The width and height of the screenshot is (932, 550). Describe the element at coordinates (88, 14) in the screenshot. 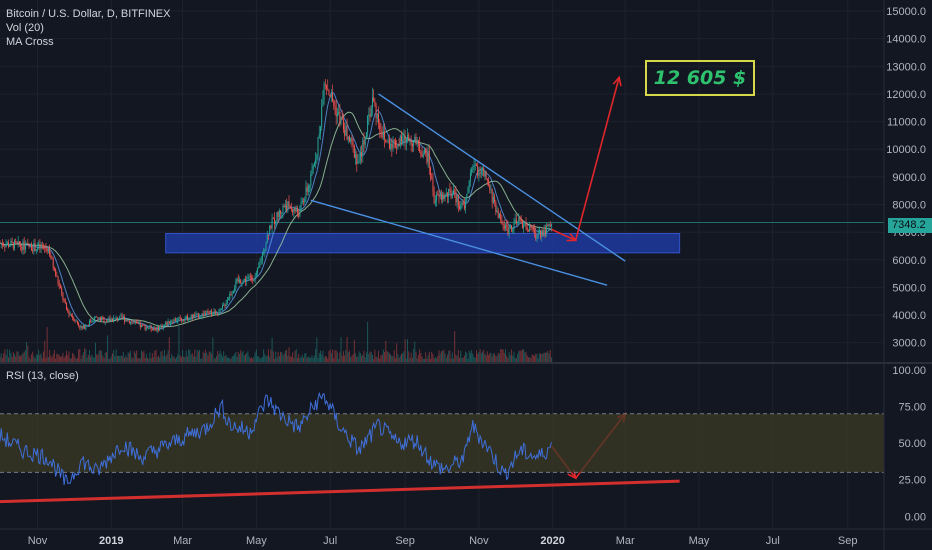

I see `symbol-legend: Bitcoin / U.S. Dollar, D, BITFINEX` at that location.